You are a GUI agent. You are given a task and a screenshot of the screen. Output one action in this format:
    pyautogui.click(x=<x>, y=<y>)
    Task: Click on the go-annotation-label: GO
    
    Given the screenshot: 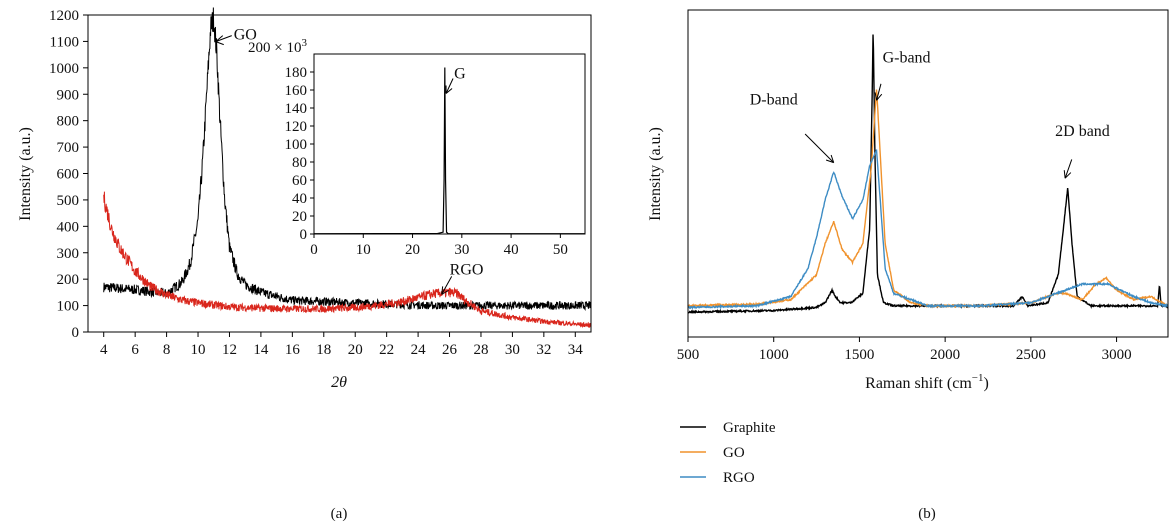 What is the action you would take?
    pyautogui.click(x=245, y=35)
    